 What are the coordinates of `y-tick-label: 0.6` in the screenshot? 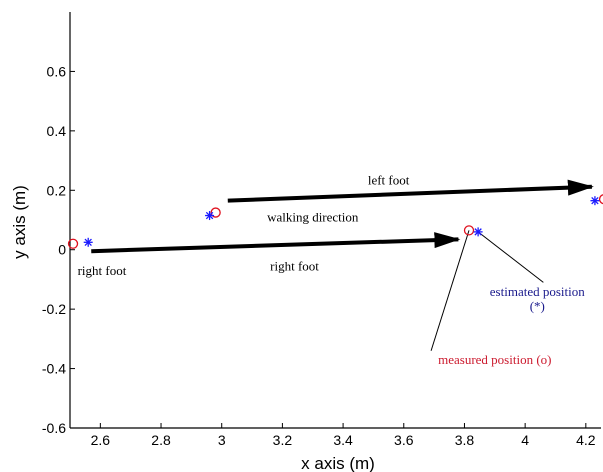 It's located at (57, 71).